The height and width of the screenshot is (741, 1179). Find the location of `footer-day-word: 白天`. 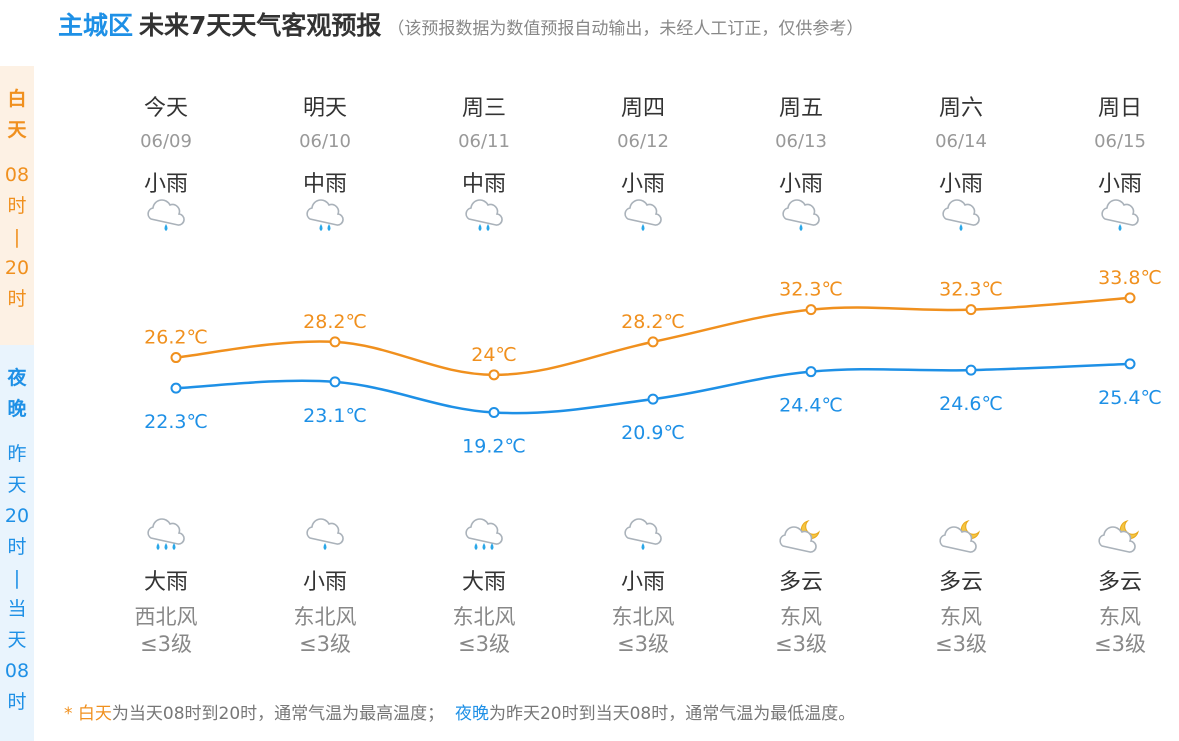

footer-day-word: 白天 is located at coordinates (94, 714).